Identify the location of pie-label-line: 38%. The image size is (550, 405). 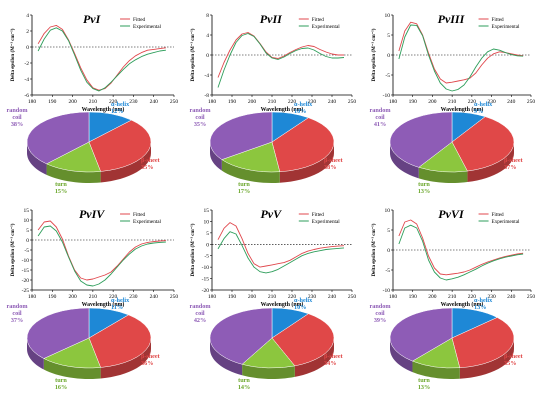
(330, 167).